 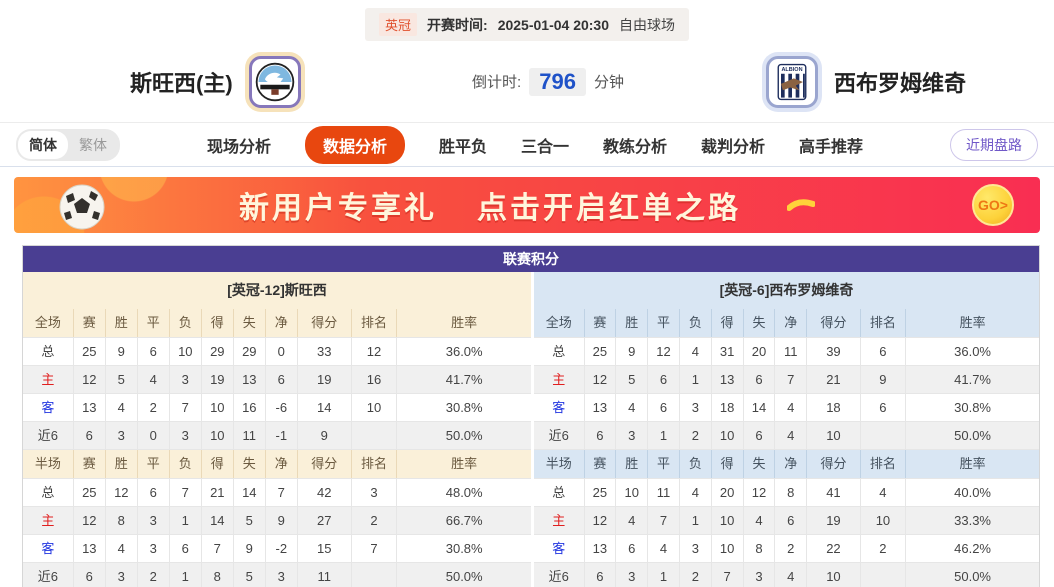 I want to click on standings-subheader-home: [英冠-12]斯旺西, so click(x=277, y=290).